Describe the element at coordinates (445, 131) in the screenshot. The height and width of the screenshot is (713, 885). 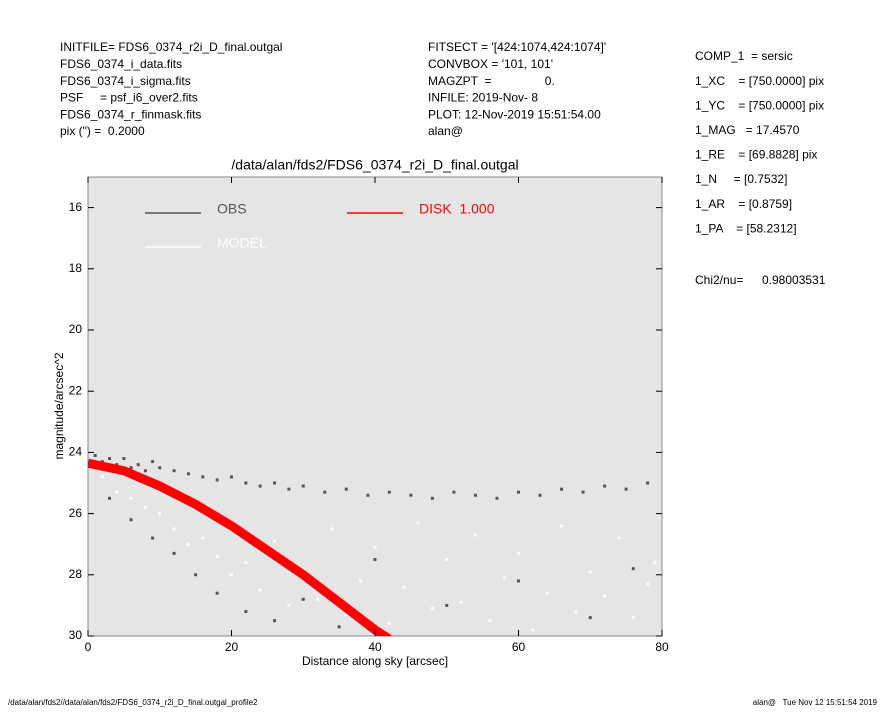
I see `header-line: alan@` at that location.